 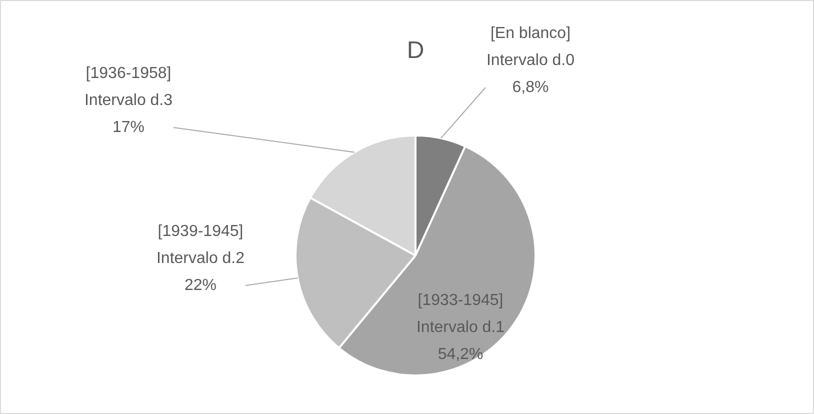 What do you see at coordinates (460, 314) in the screenshot?
I see `slice-label: [1933-1945] Intervalo d.1` at bounding box center [460, 314].